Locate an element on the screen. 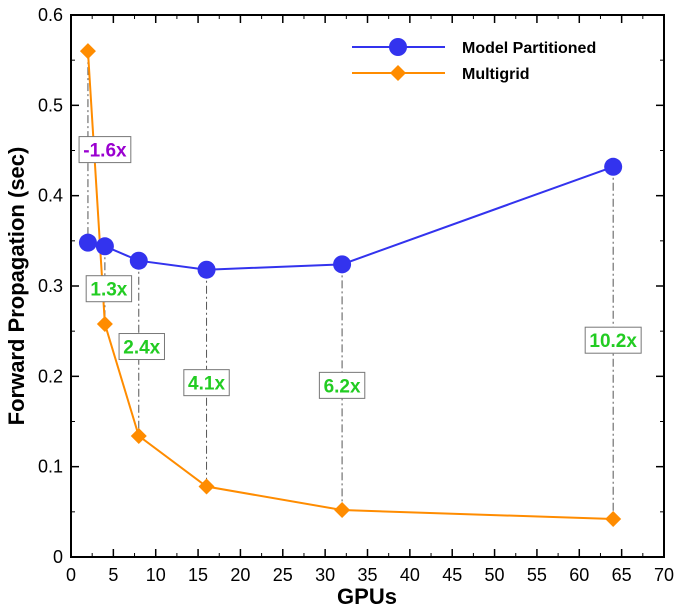  x-tick-label: 55 is located at coordinates (537, 575).